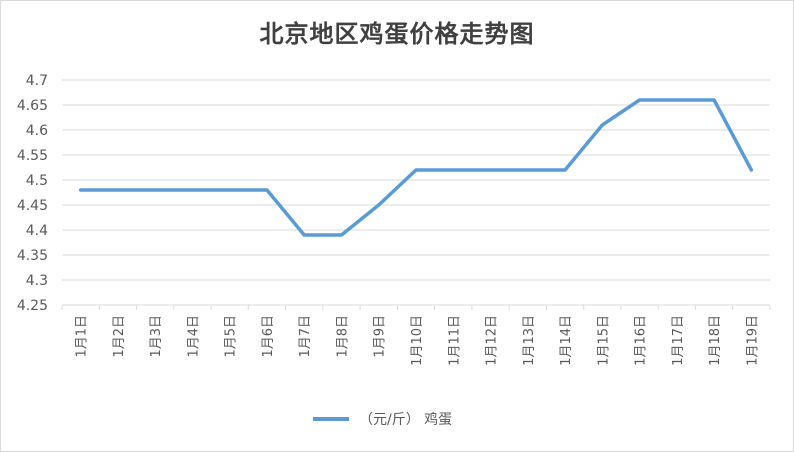  What do you see at coordinates (37, 281) in the screenshot?
I see `y-tick-label: 4.3` at bounding box center [37, 281].